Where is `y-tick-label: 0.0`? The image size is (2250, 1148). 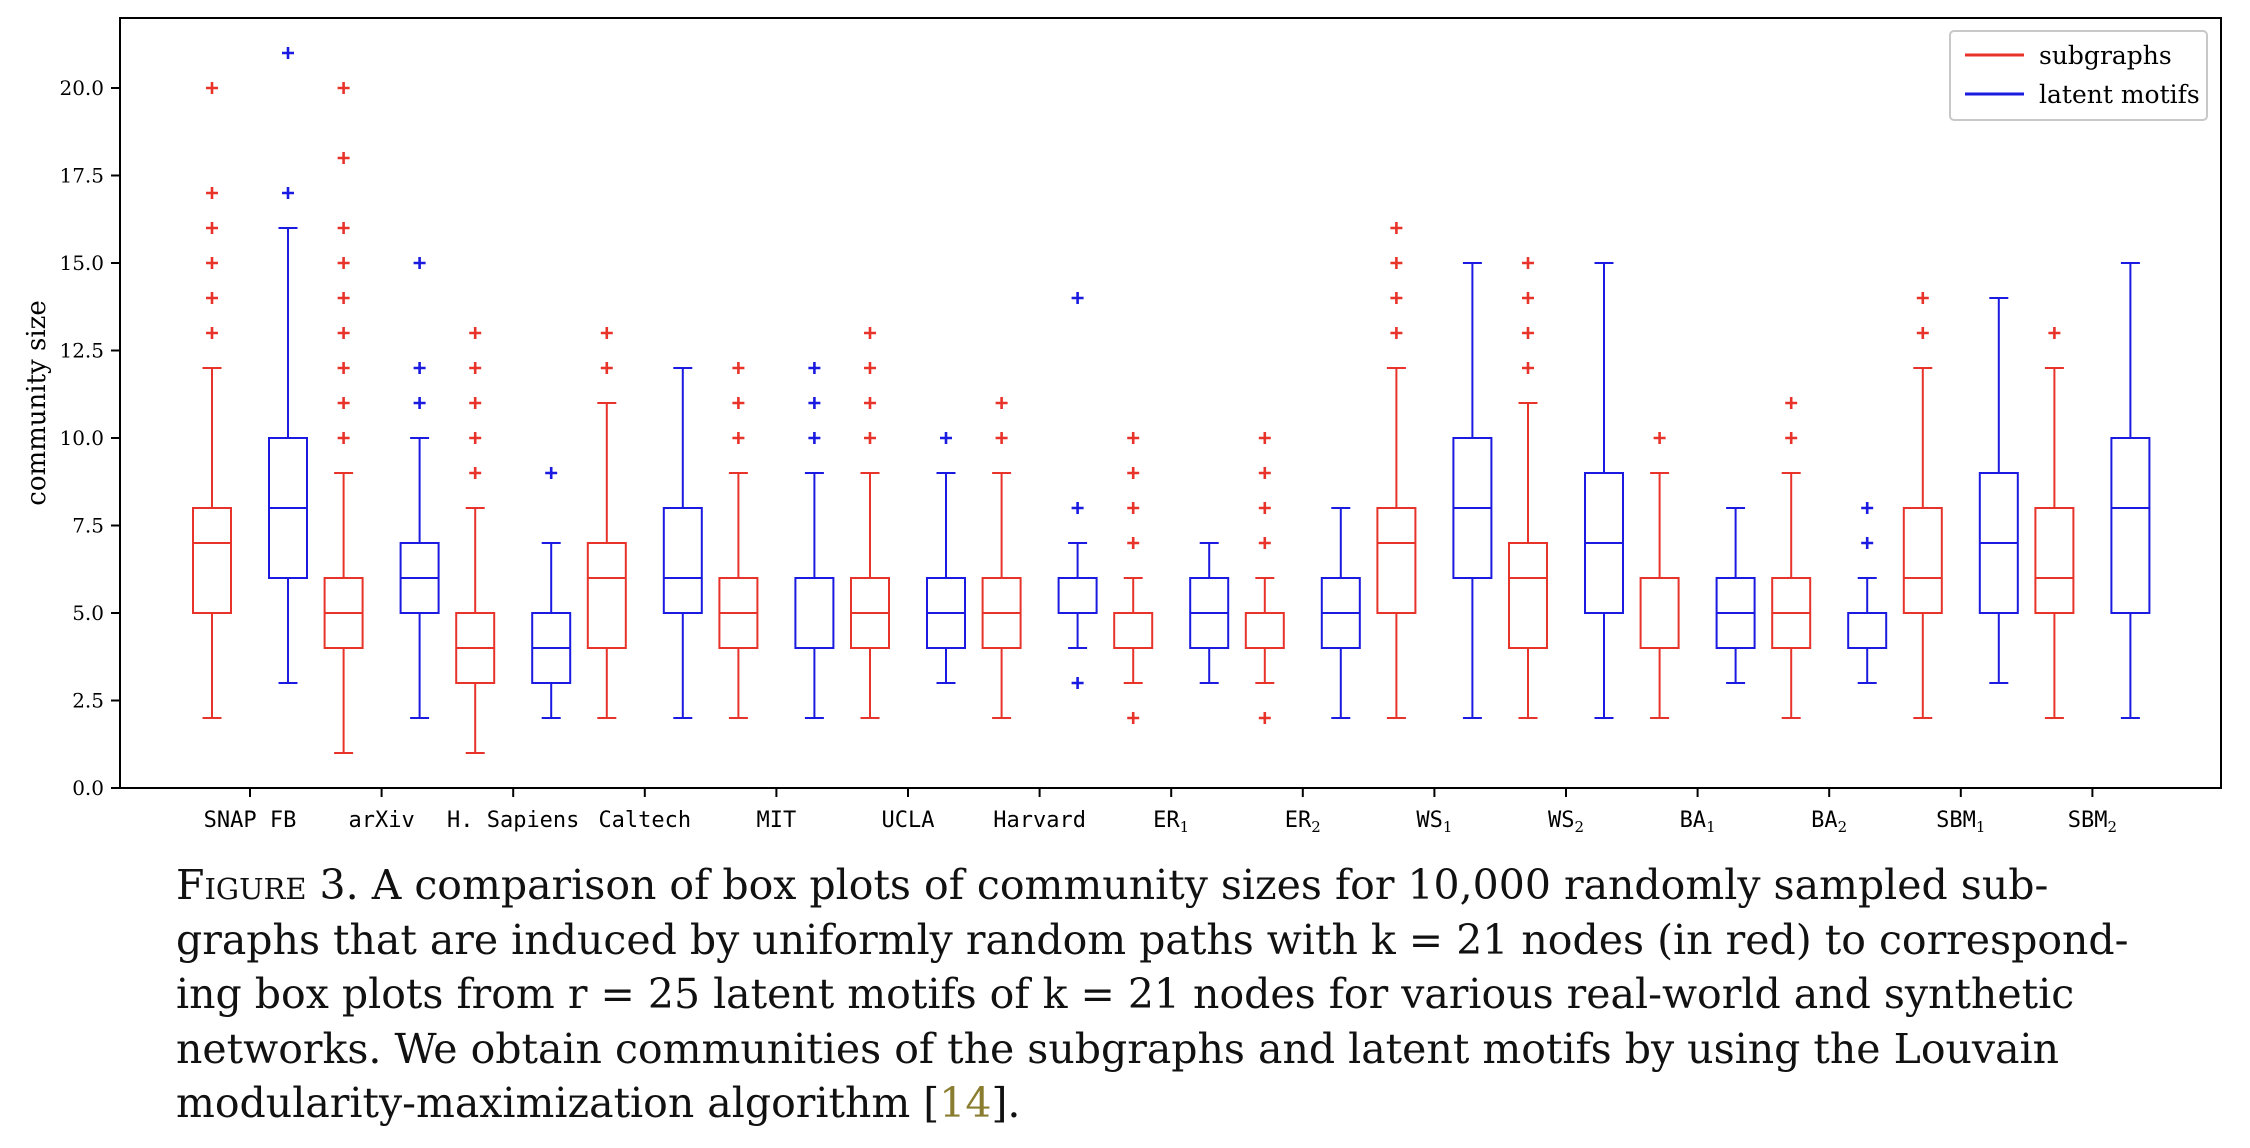 y-tick-label: 0.0 is located at coordinates (88, 788).